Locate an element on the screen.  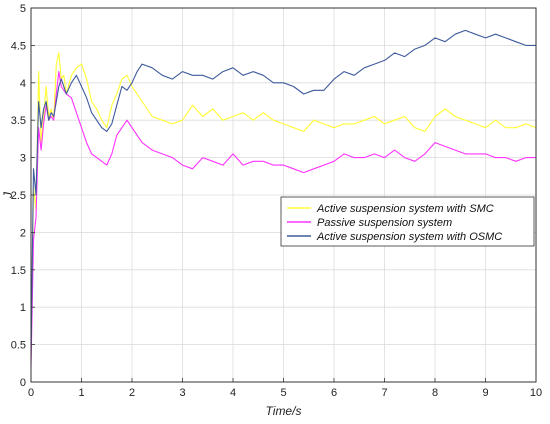
x-tick-label: 2 is located at coordinates (132, 393).